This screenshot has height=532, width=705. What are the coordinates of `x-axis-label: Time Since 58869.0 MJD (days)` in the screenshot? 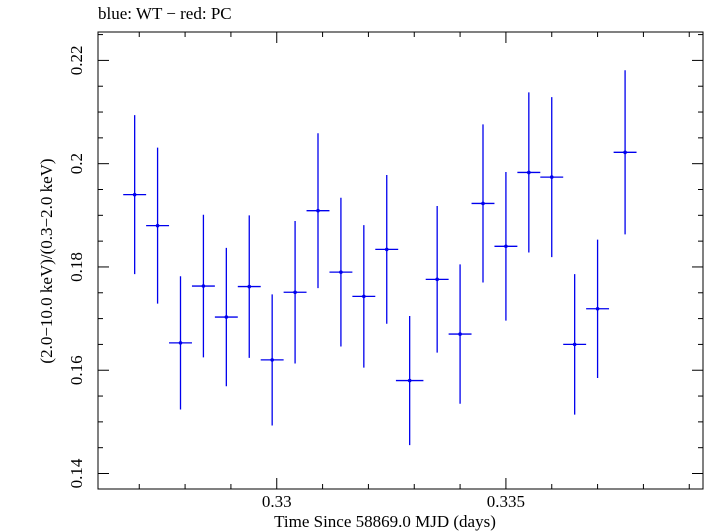 It's located at (385, 521).